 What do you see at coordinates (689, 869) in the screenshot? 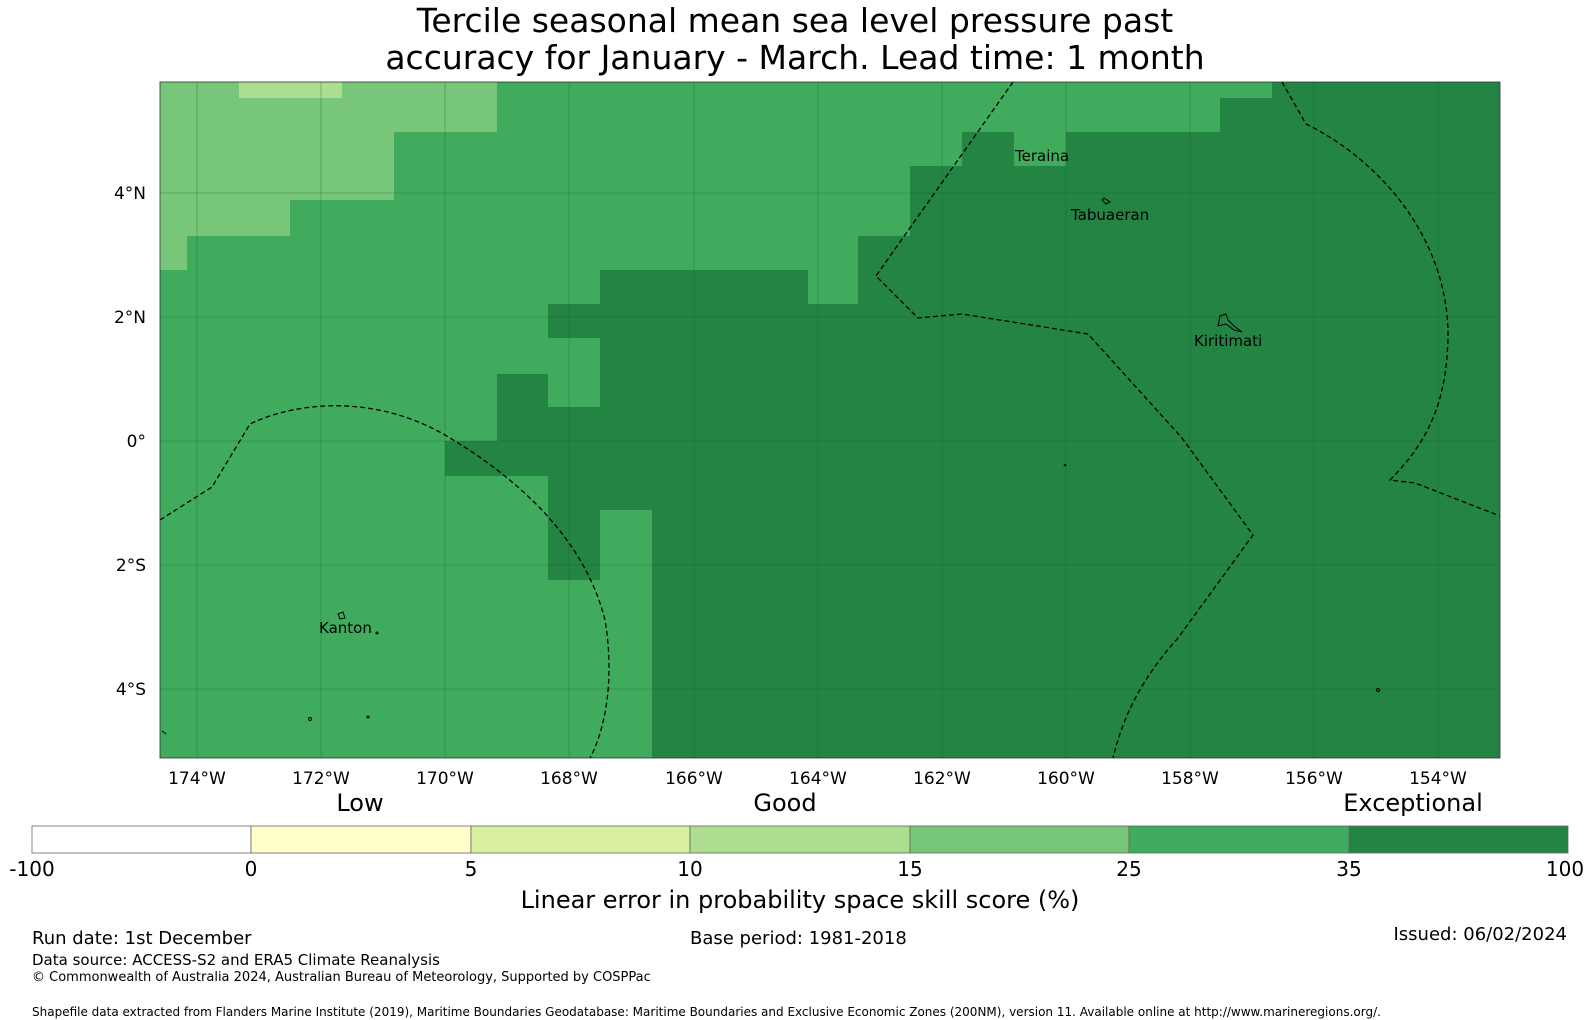
I see `colorbar-tick: 10` at bounding box center [689, 869].